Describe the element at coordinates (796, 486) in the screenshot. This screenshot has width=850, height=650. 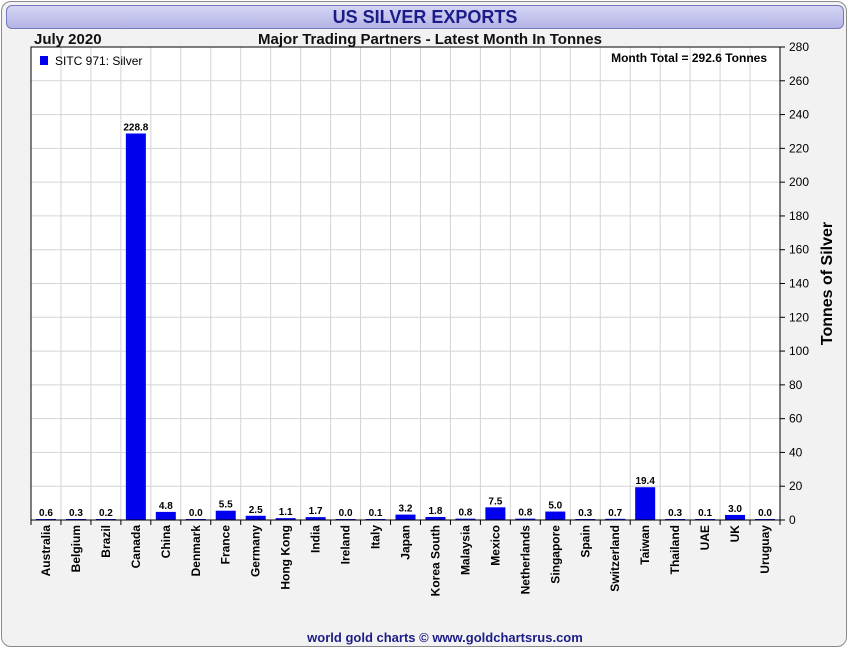
I see `y-tick-label: 20` at that location.